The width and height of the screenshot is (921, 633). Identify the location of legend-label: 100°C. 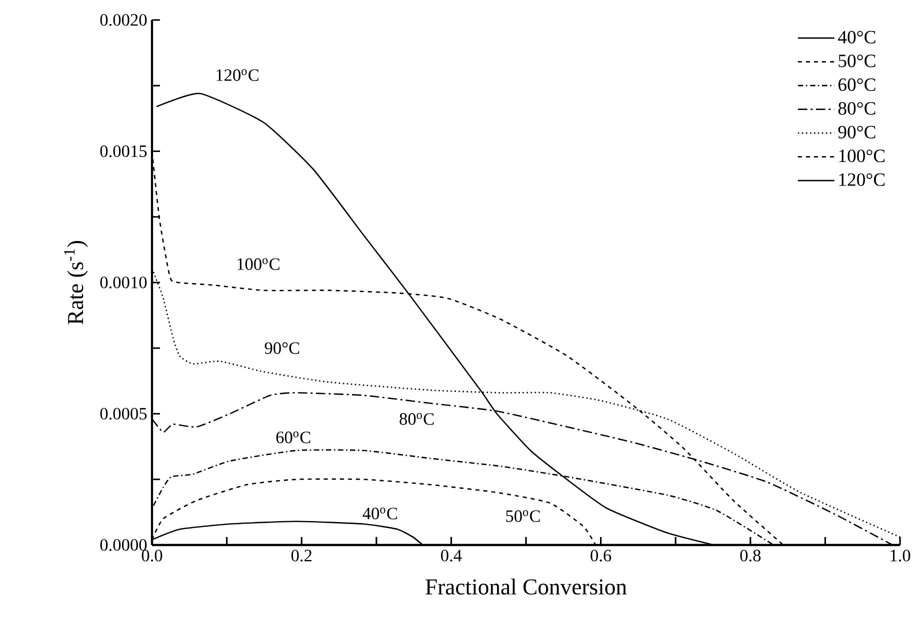
(862, 156).